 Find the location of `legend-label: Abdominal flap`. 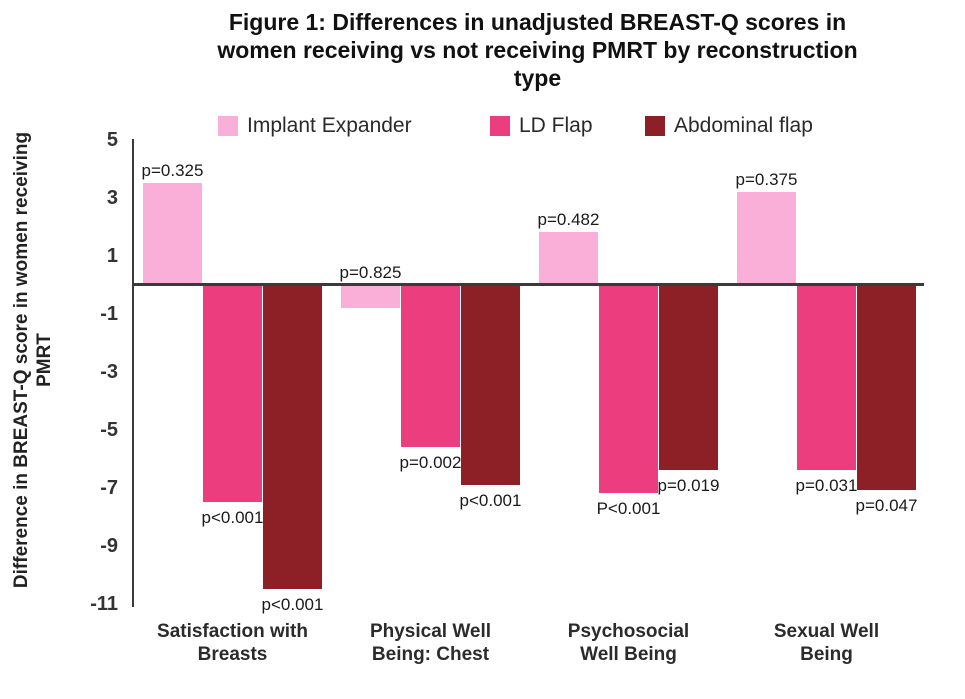

legend-label: Abdominal flap is located at coordinates (743, 125).